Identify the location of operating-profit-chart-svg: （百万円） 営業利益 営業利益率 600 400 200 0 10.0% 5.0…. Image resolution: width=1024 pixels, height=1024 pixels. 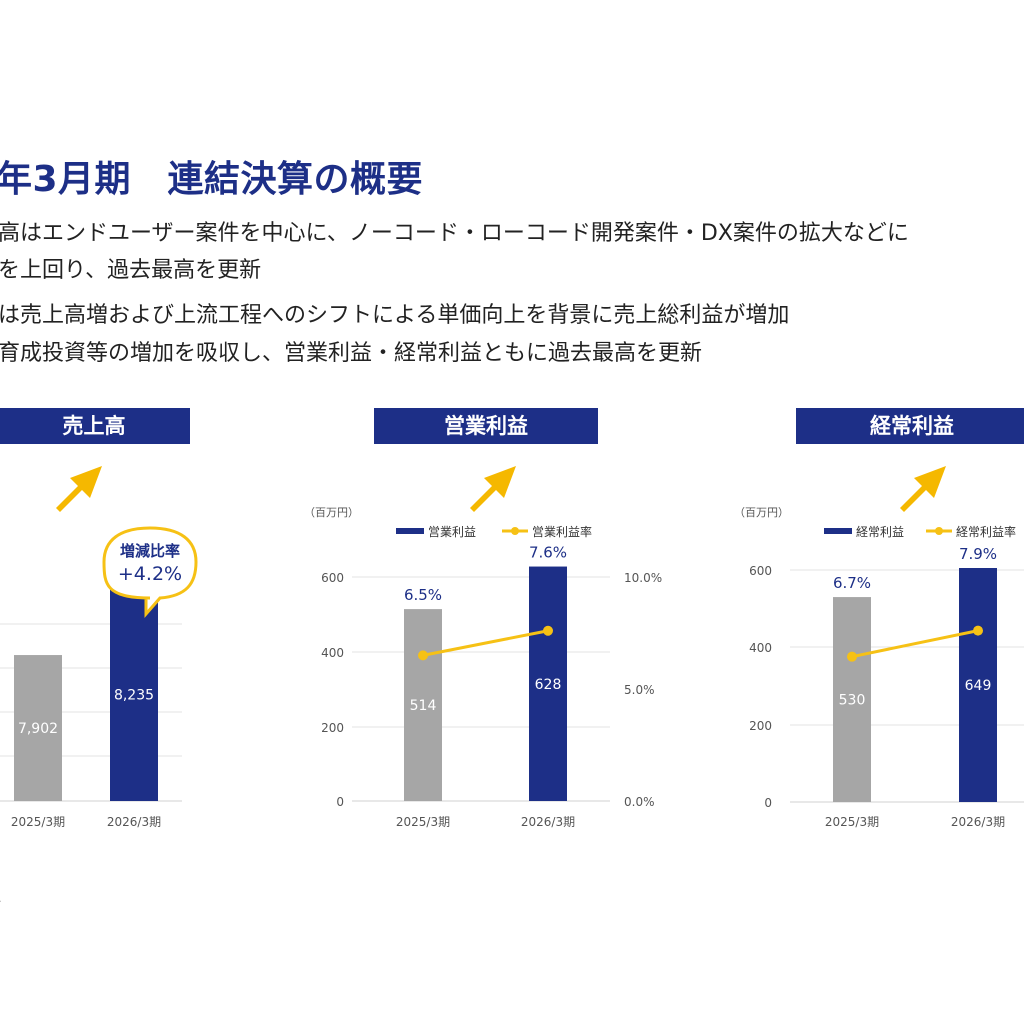
(483, 667).